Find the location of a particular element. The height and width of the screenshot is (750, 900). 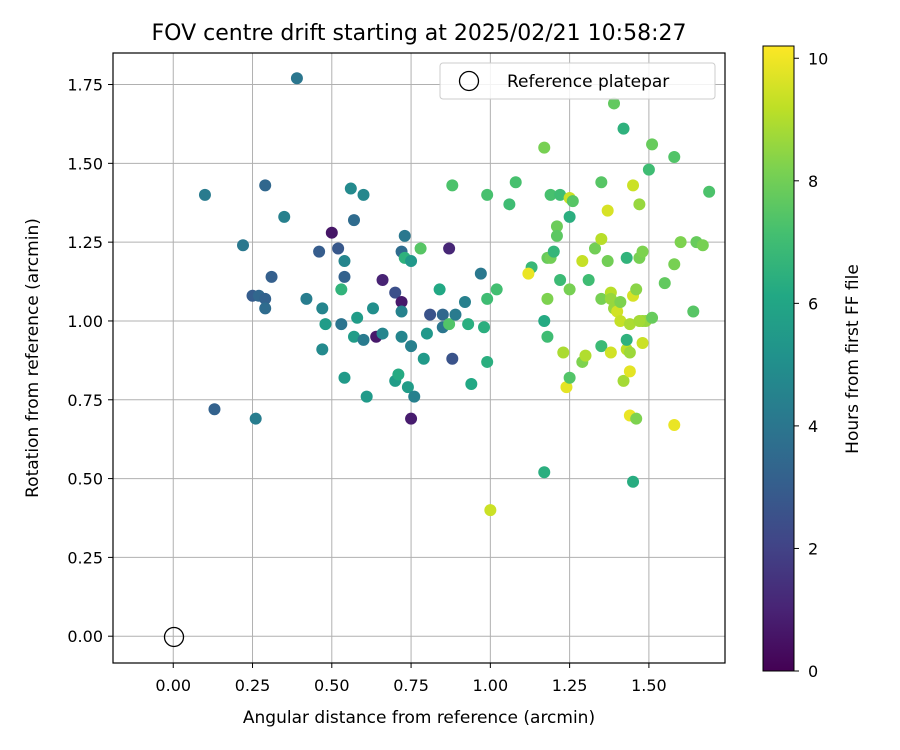

y-tick-label: 1.00 is located at coordinates (85, 321).